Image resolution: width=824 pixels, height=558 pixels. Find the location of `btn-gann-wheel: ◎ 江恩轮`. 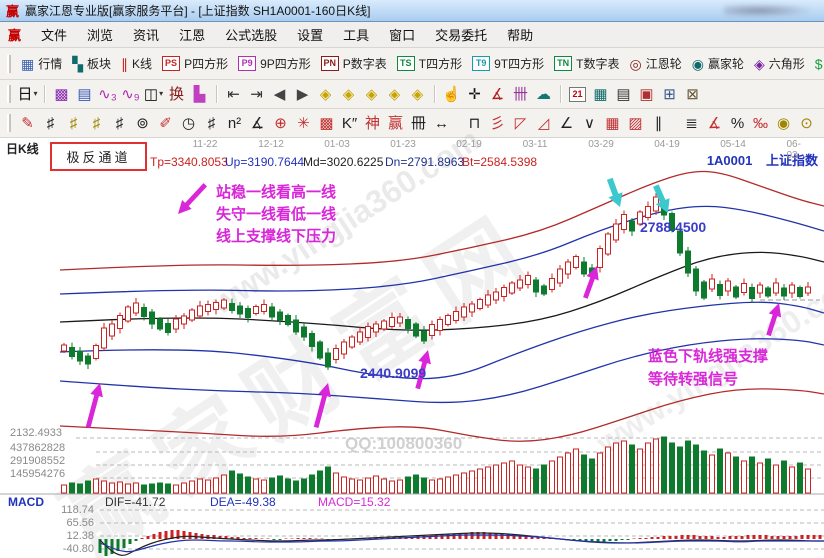

btn-gann-wheel: ◎ 江恩轮 is located at coordinates (655, 63).